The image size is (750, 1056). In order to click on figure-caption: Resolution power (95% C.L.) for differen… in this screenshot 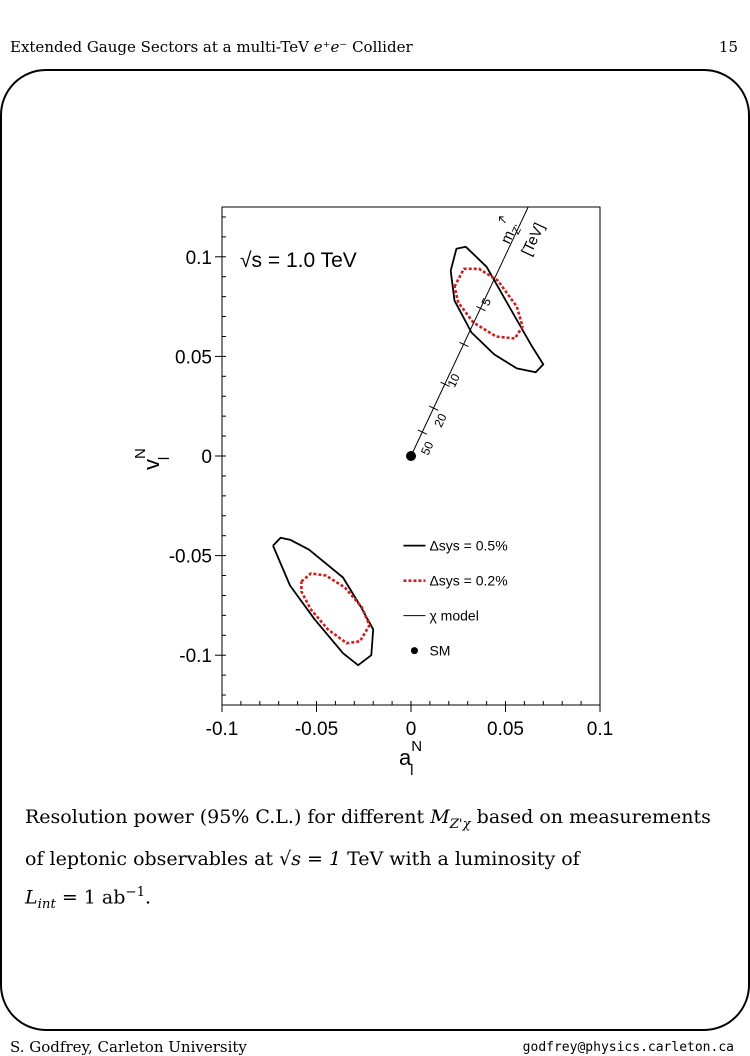, I will do `click(375, 861)`.